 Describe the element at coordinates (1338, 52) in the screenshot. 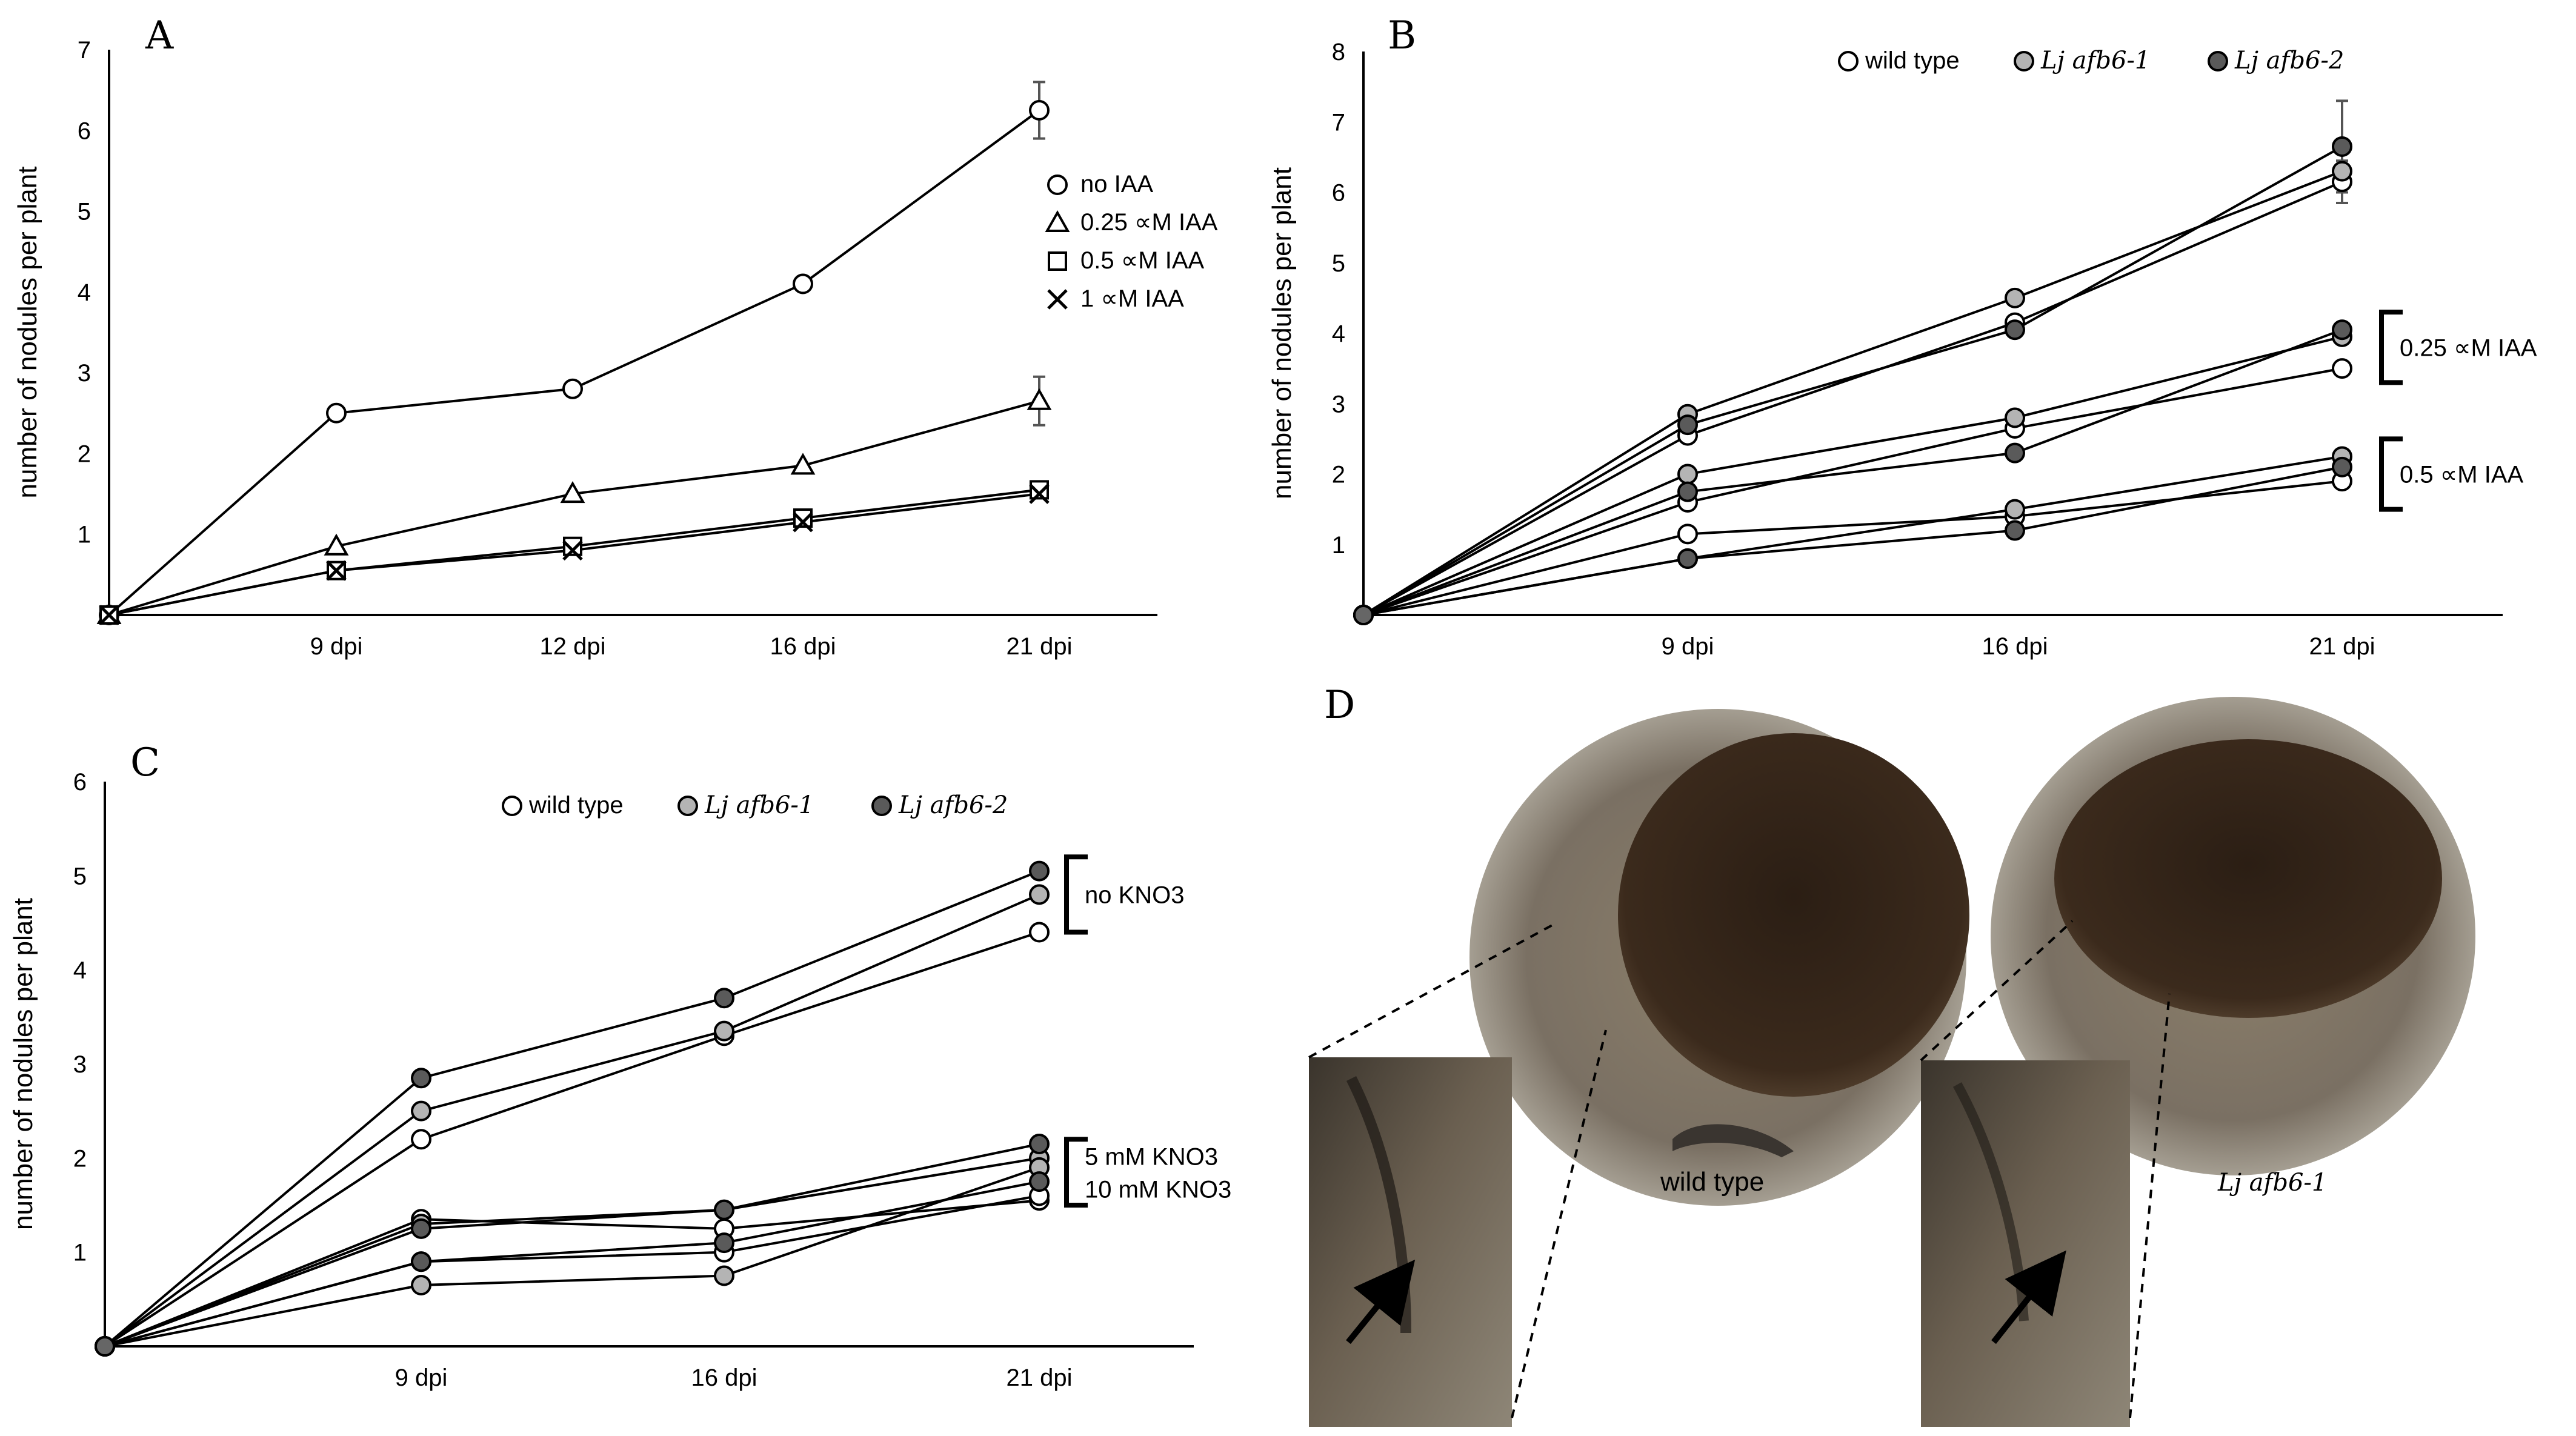

I see `y-tick-label: 8` at that location.